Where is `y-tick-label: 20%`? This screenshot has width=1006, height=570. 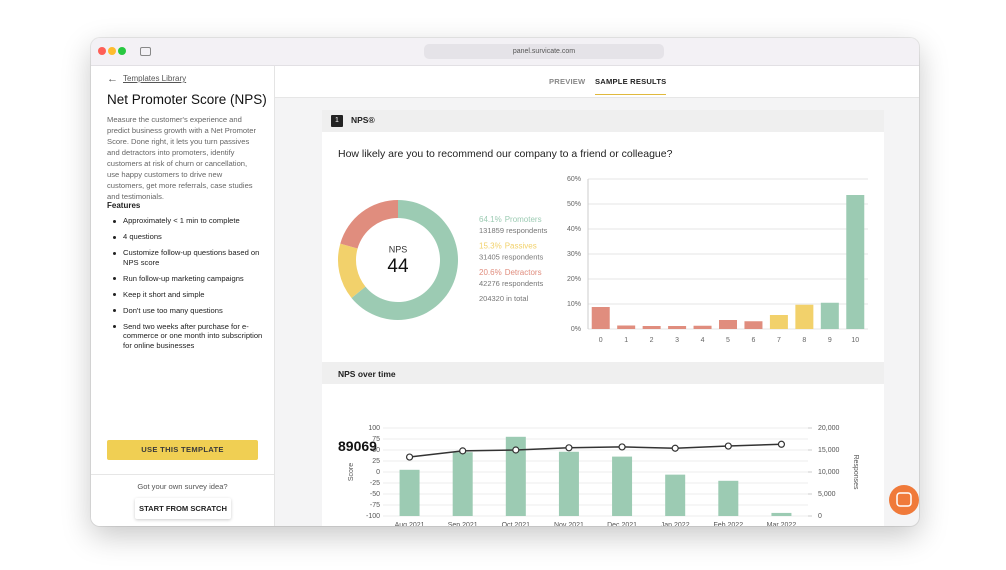
y-tick-label: 20% is located at coordinates (574, 279).